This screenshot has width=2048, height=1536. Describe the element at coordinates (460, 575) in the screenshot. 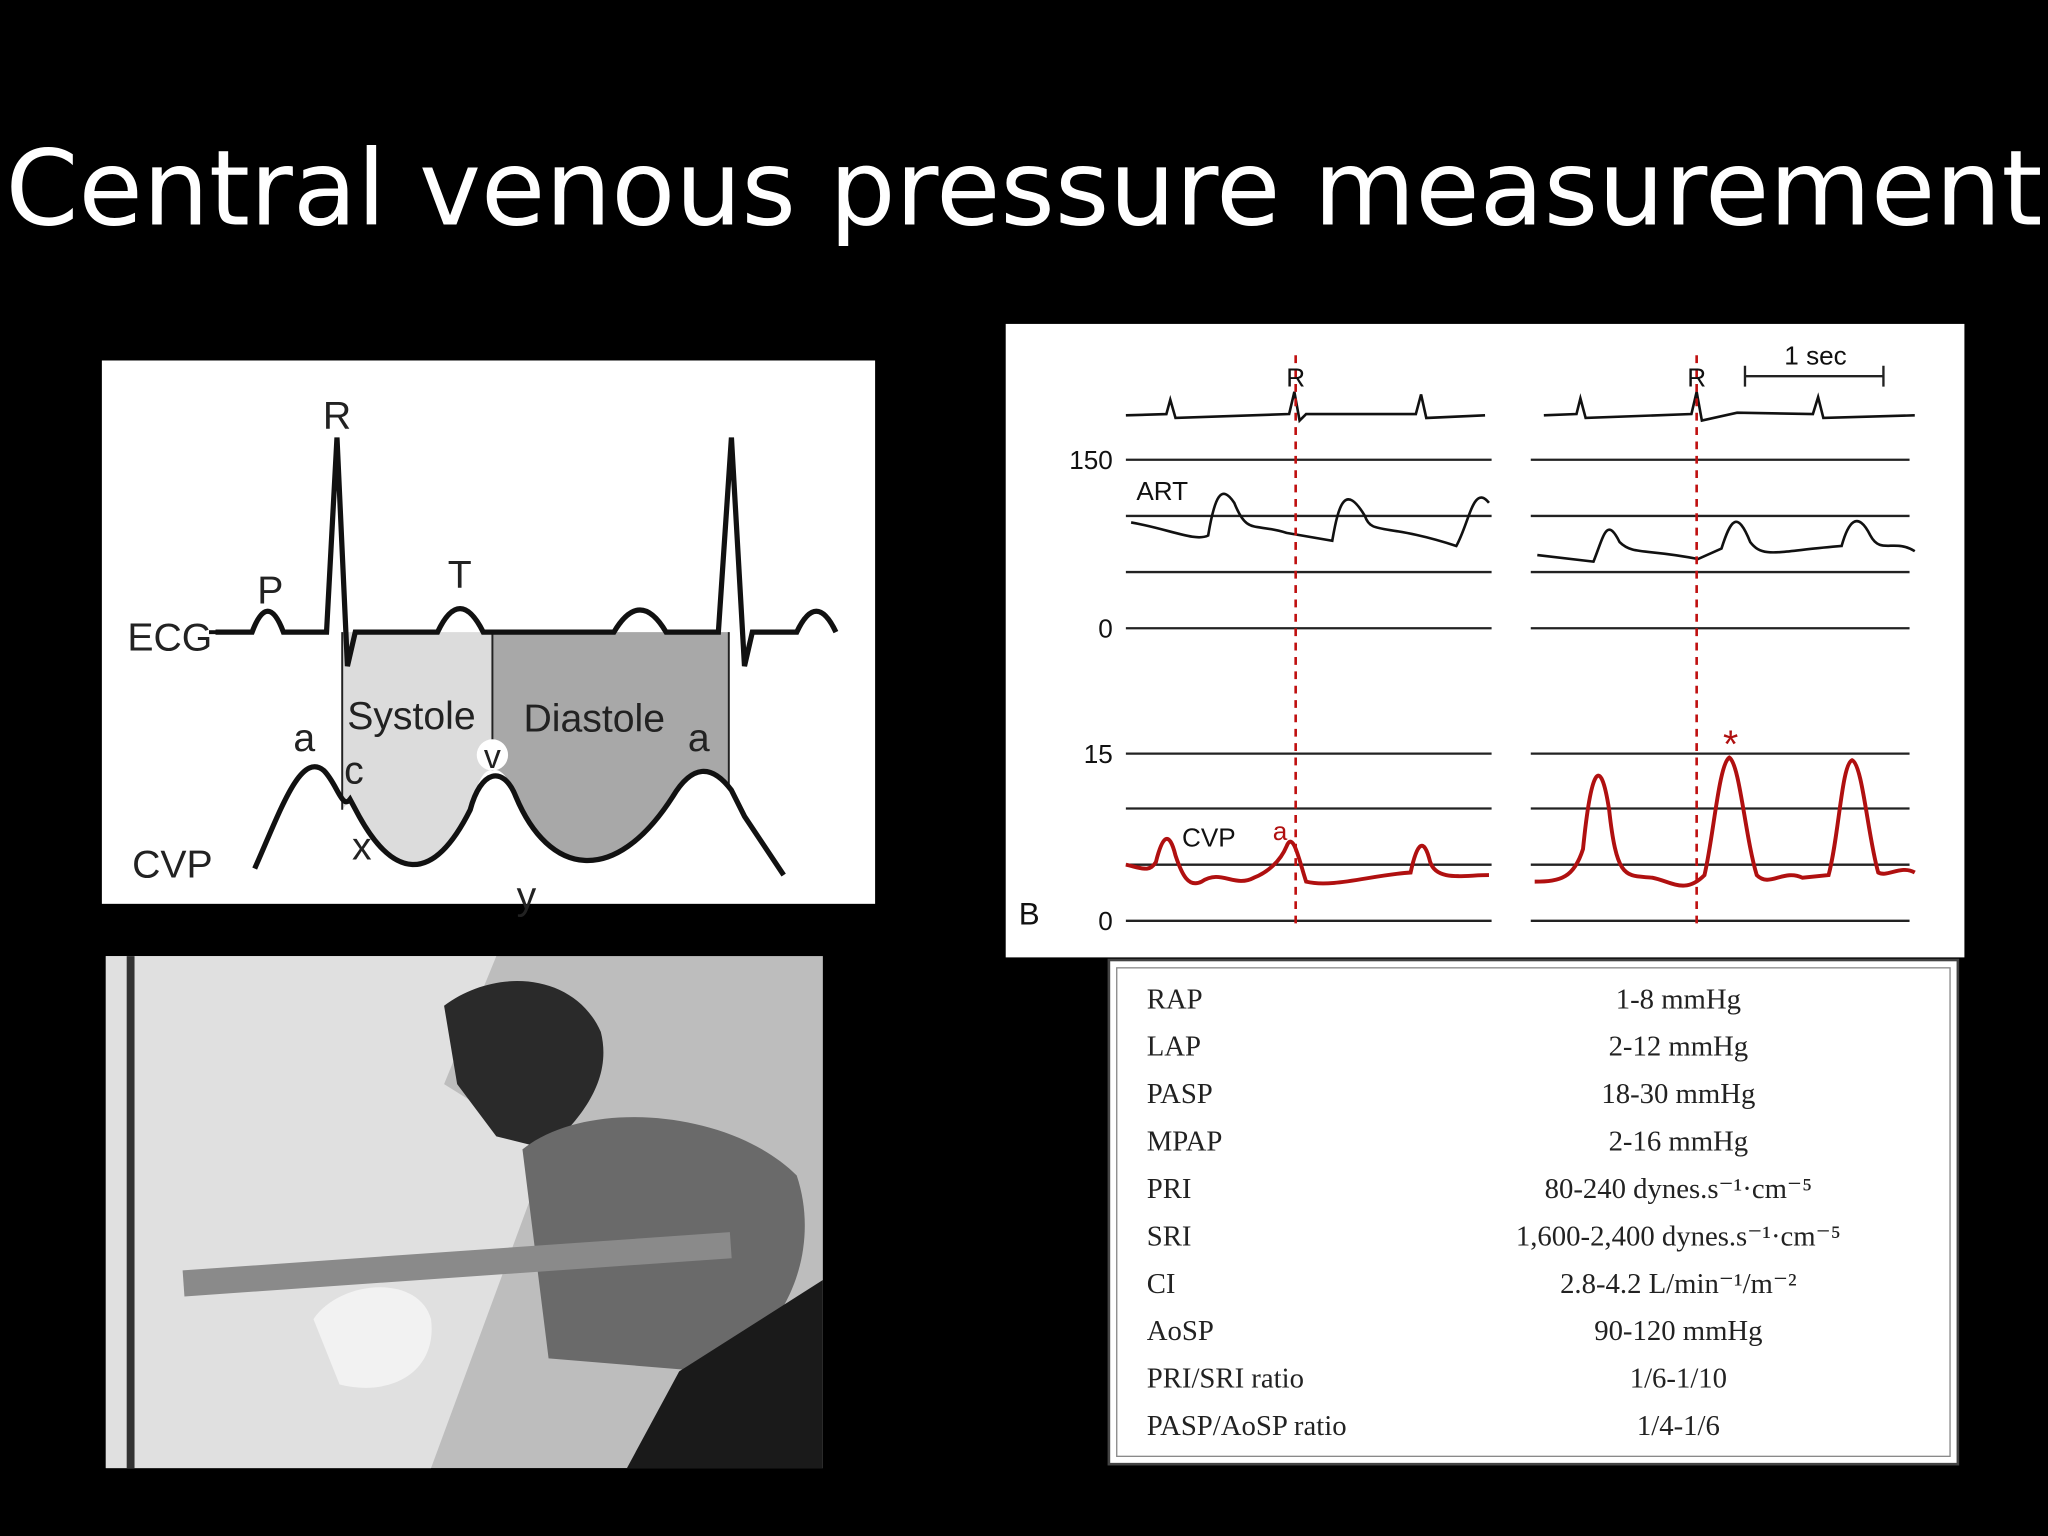

I see `t-label: T` at that location.